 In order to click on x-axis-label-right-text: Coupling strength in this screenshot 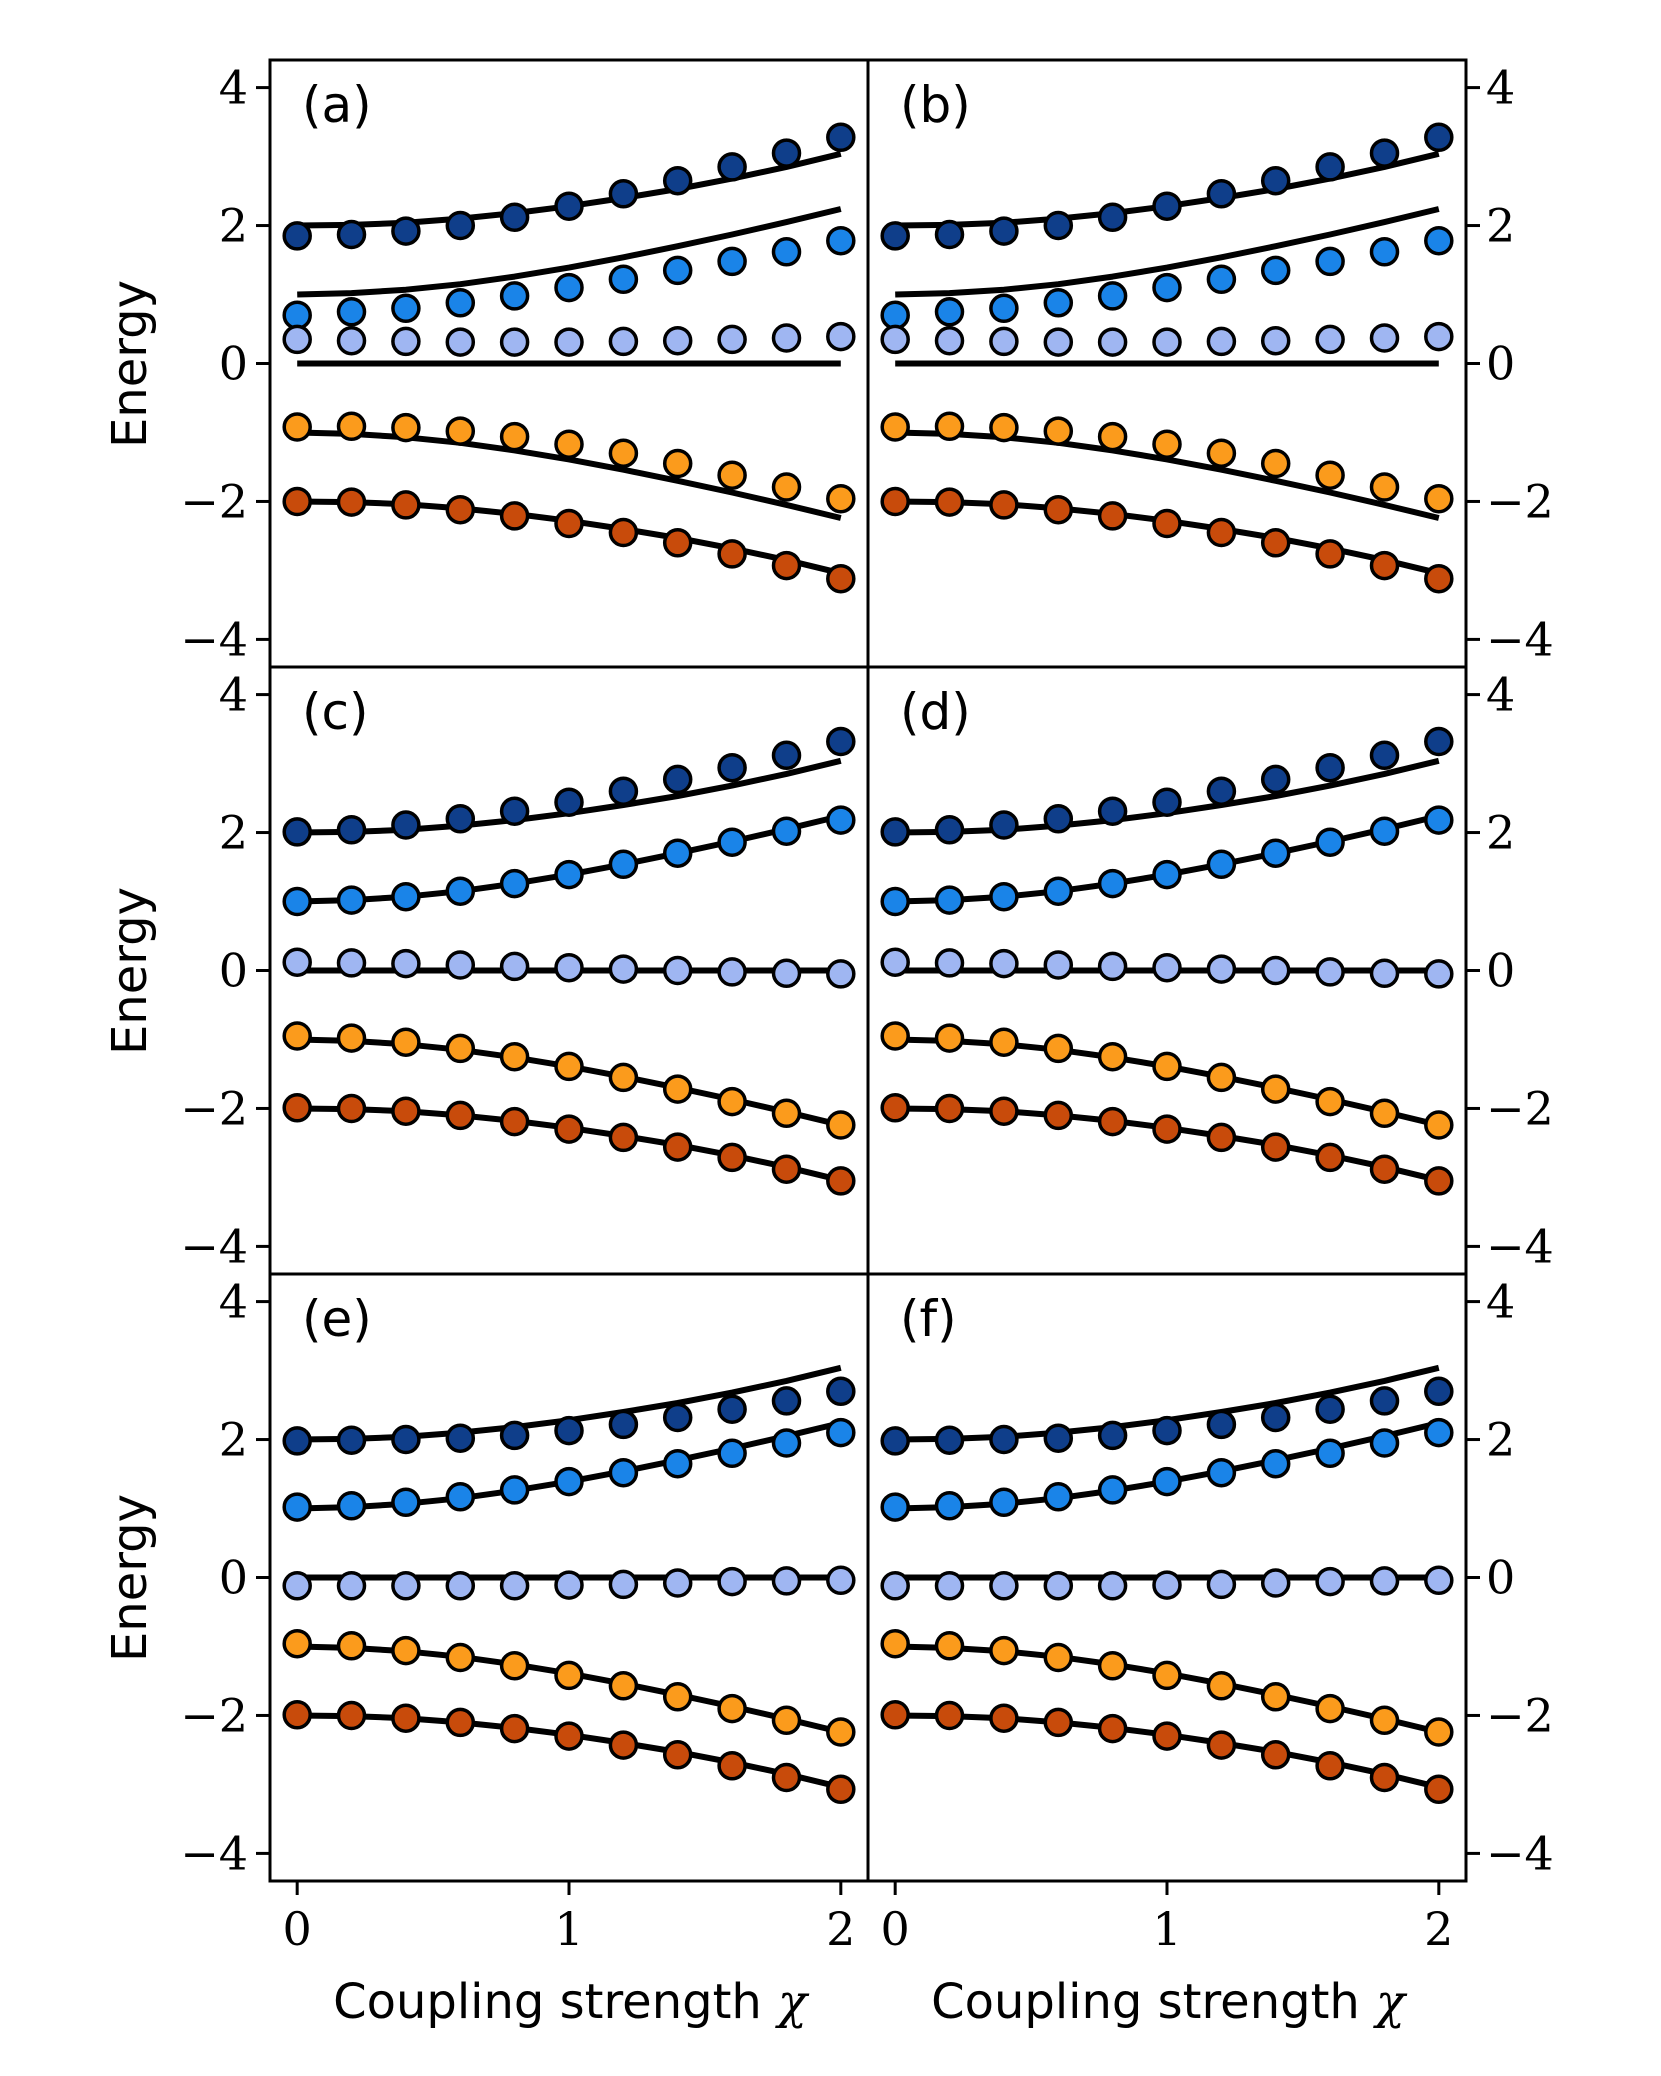, I will do `click(1145, 2002)`.